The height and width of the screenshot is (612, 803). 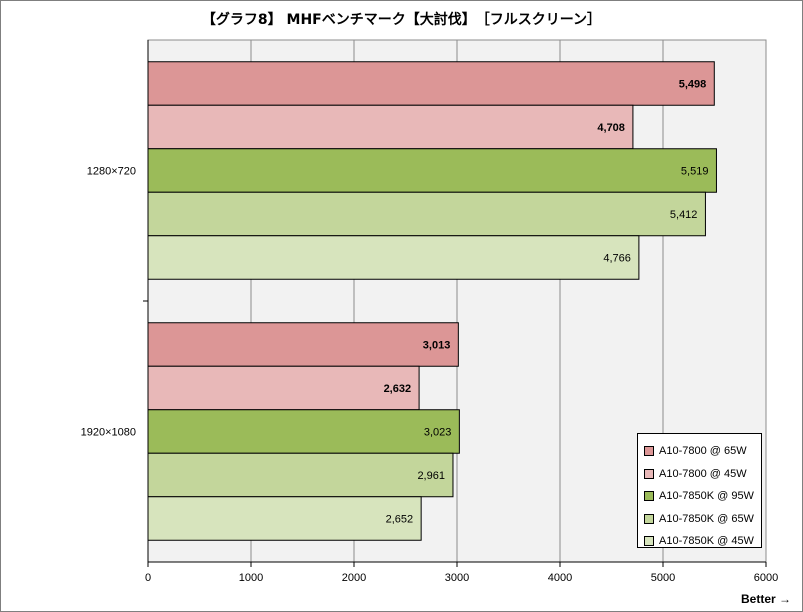 I want to click on x-tick-label: 4000, so click(x=560, y=578).